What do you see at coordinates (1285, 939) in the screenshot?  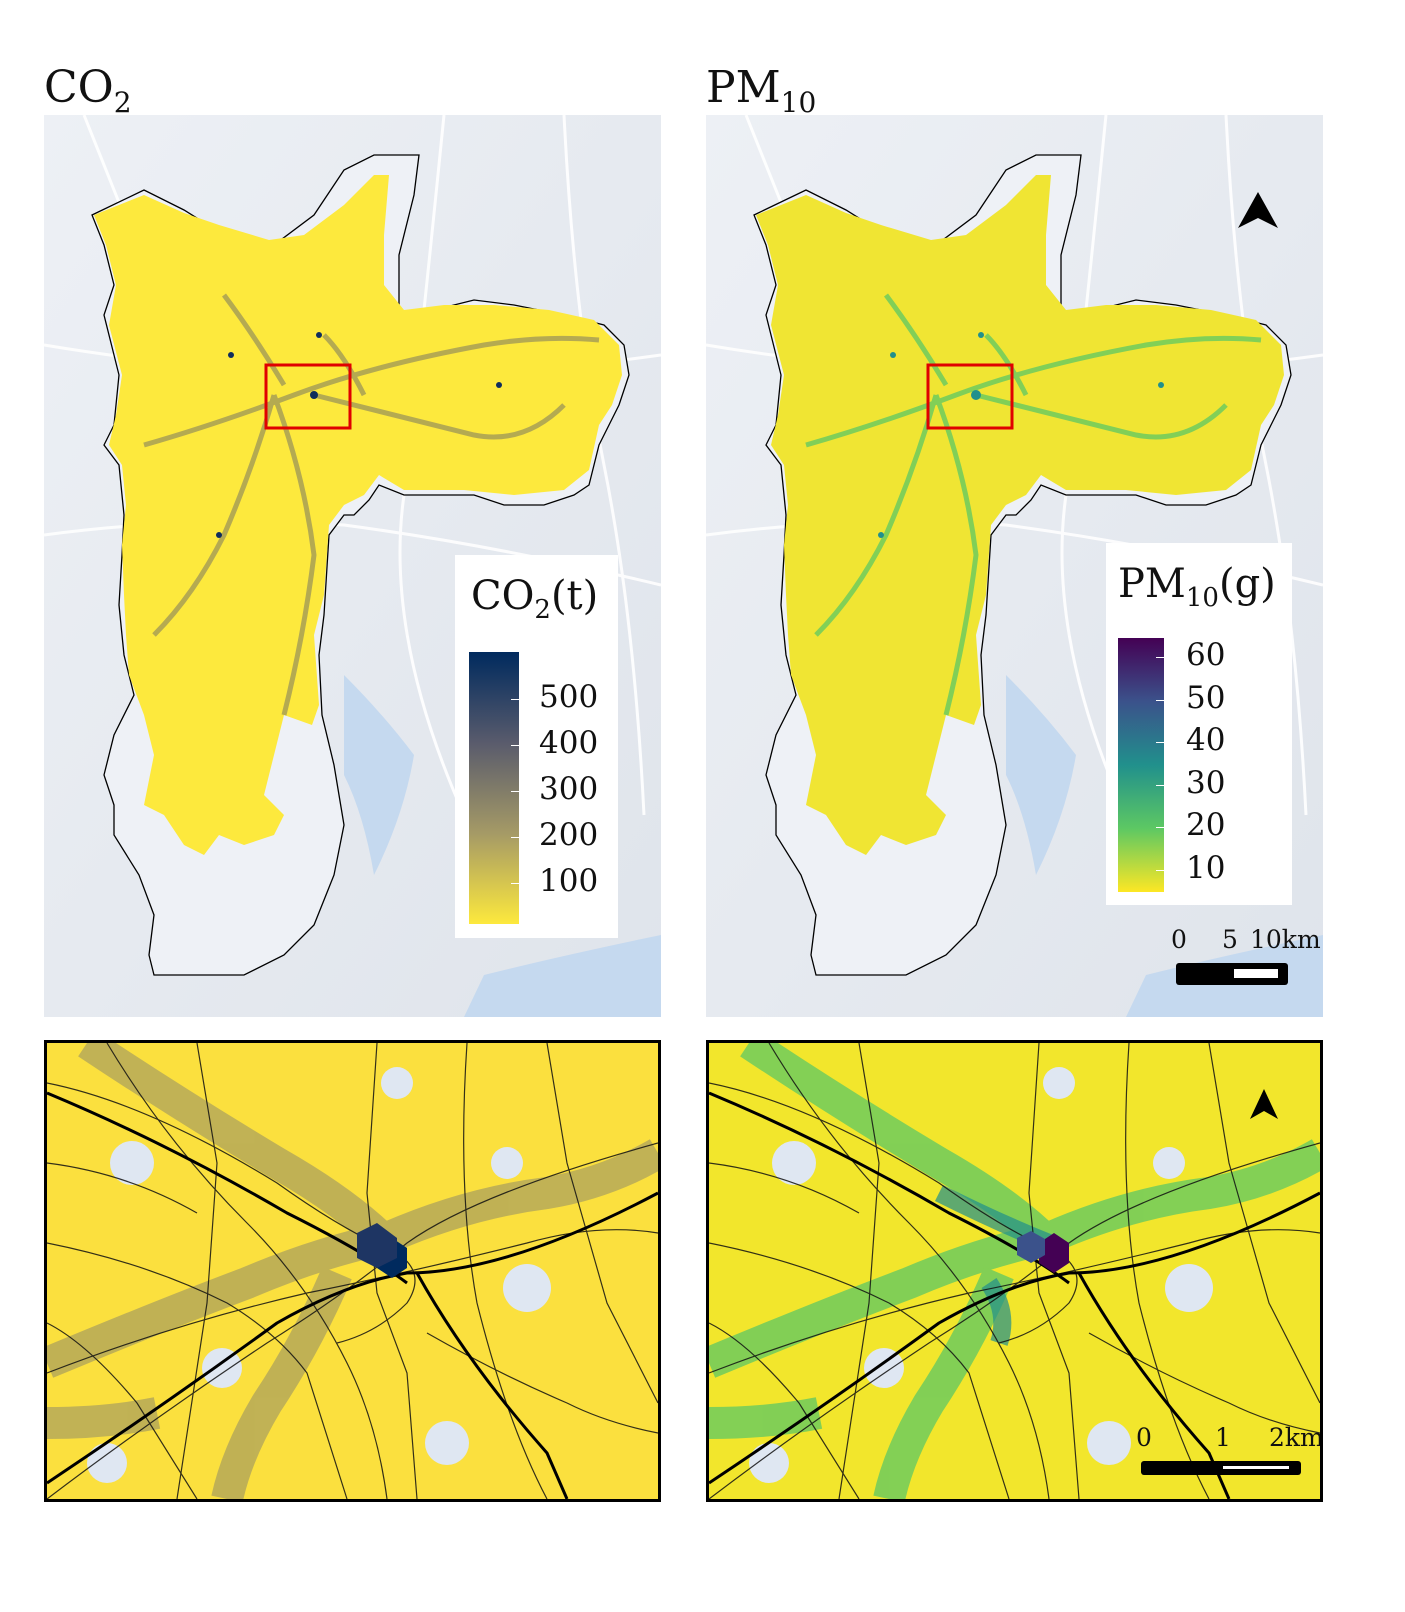 I see `scale-label-10km: 10km` at bounding box center [1285, 939].